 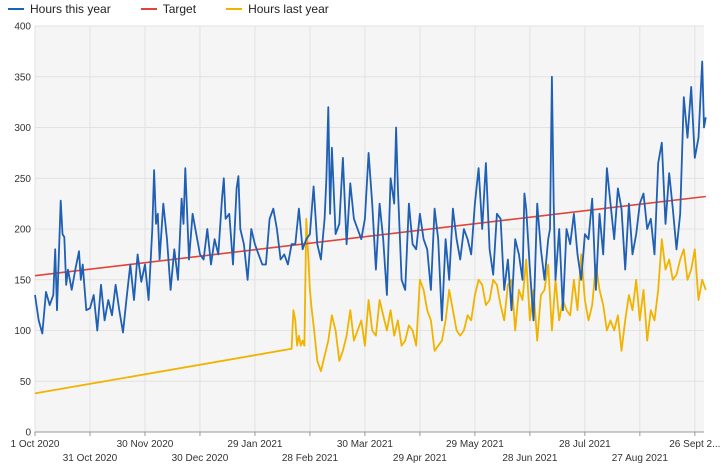 I want to click on legend-label-target: Target, so click(x=179, y=9).